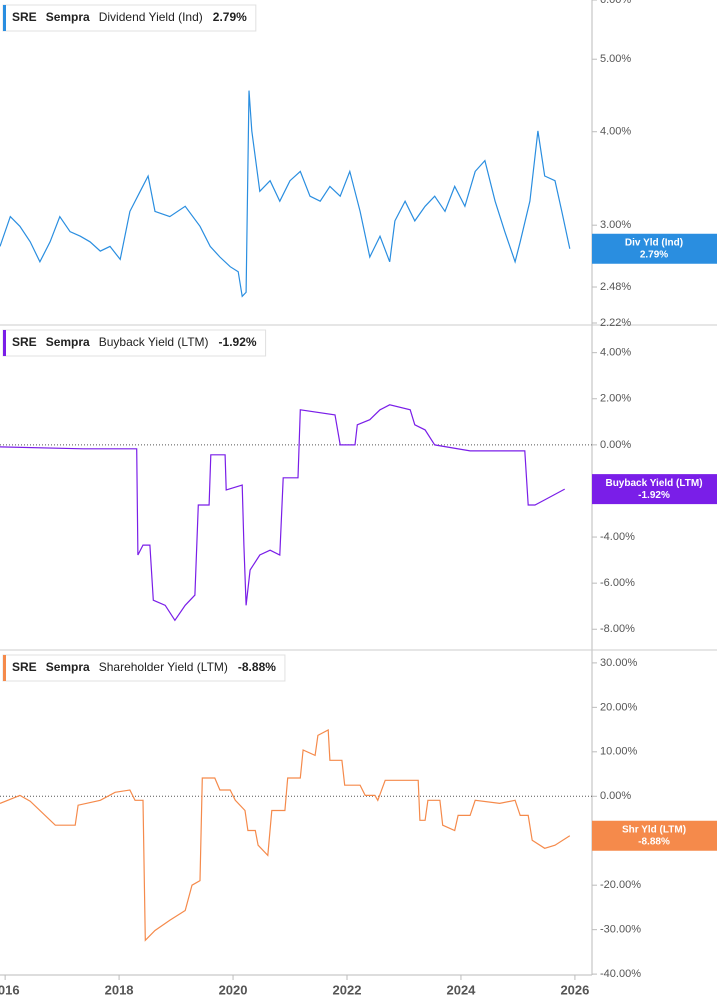 The height and width of the screenshot is (1005, 717). What do you see at coordinates (615, 287) in the screenshot?
I see `y-tick-label: 2.48%` at bounding box center [615, 287].